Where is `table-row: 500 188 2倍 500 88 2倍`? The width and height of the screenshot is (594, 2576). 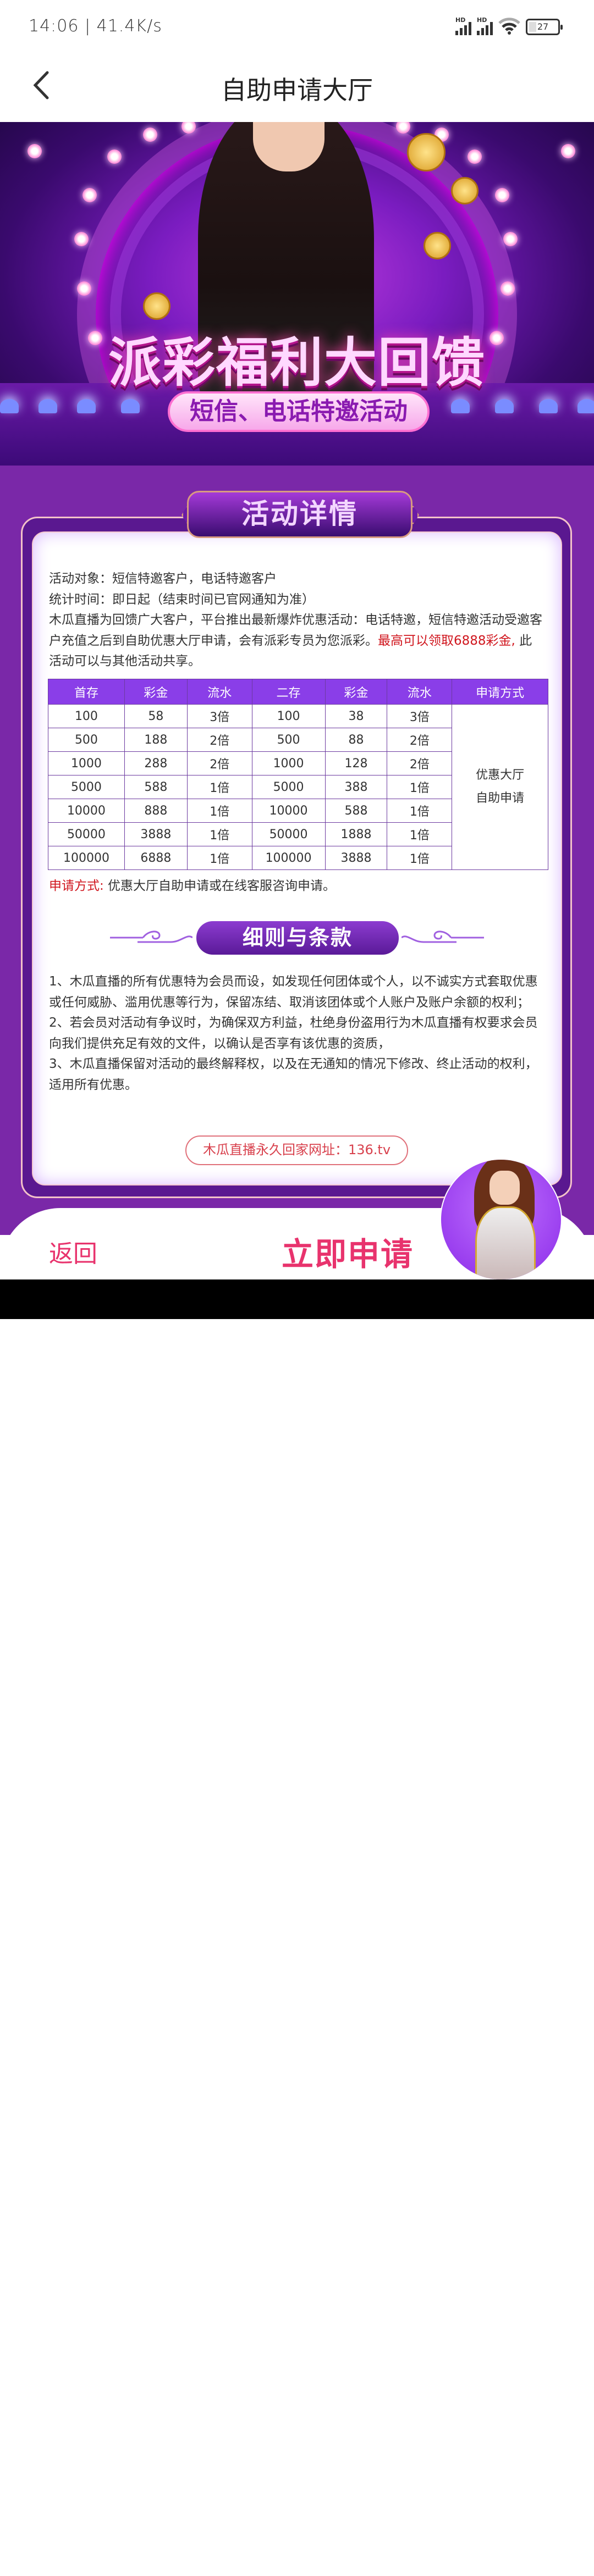 table-row: 500 188 2倍 500 88 2倍 is located at coordinates (298, 740).